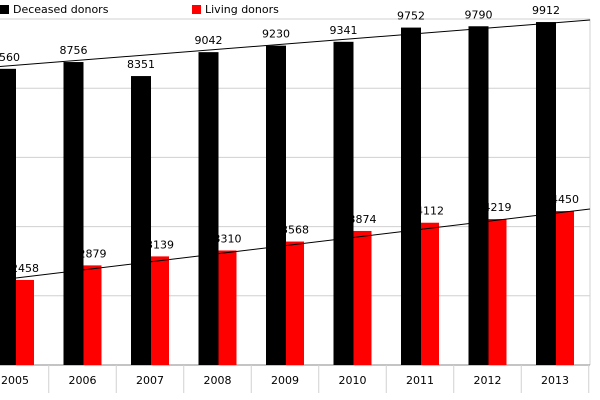 The width and height of the screenshot is (600, 400). I want to click on value-label: 9912, so click(546, 10).